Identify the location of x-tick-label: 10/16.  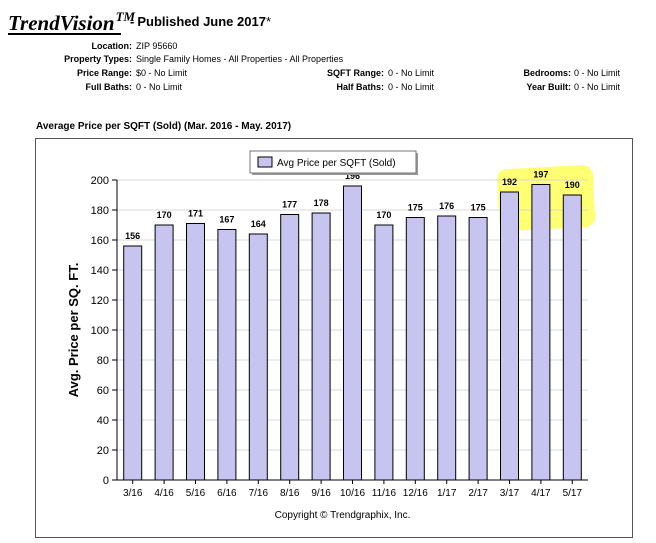
(352, 493).